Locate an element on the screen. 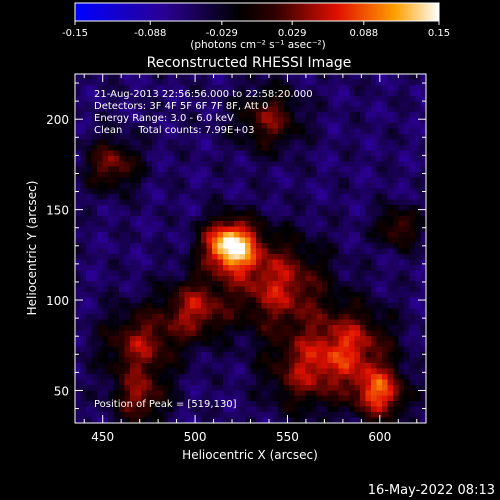  annotation-detectors: Detectors: 3F 4F 5F 6F 7F 8F, Att 0 is located at coordinates (181, 106).